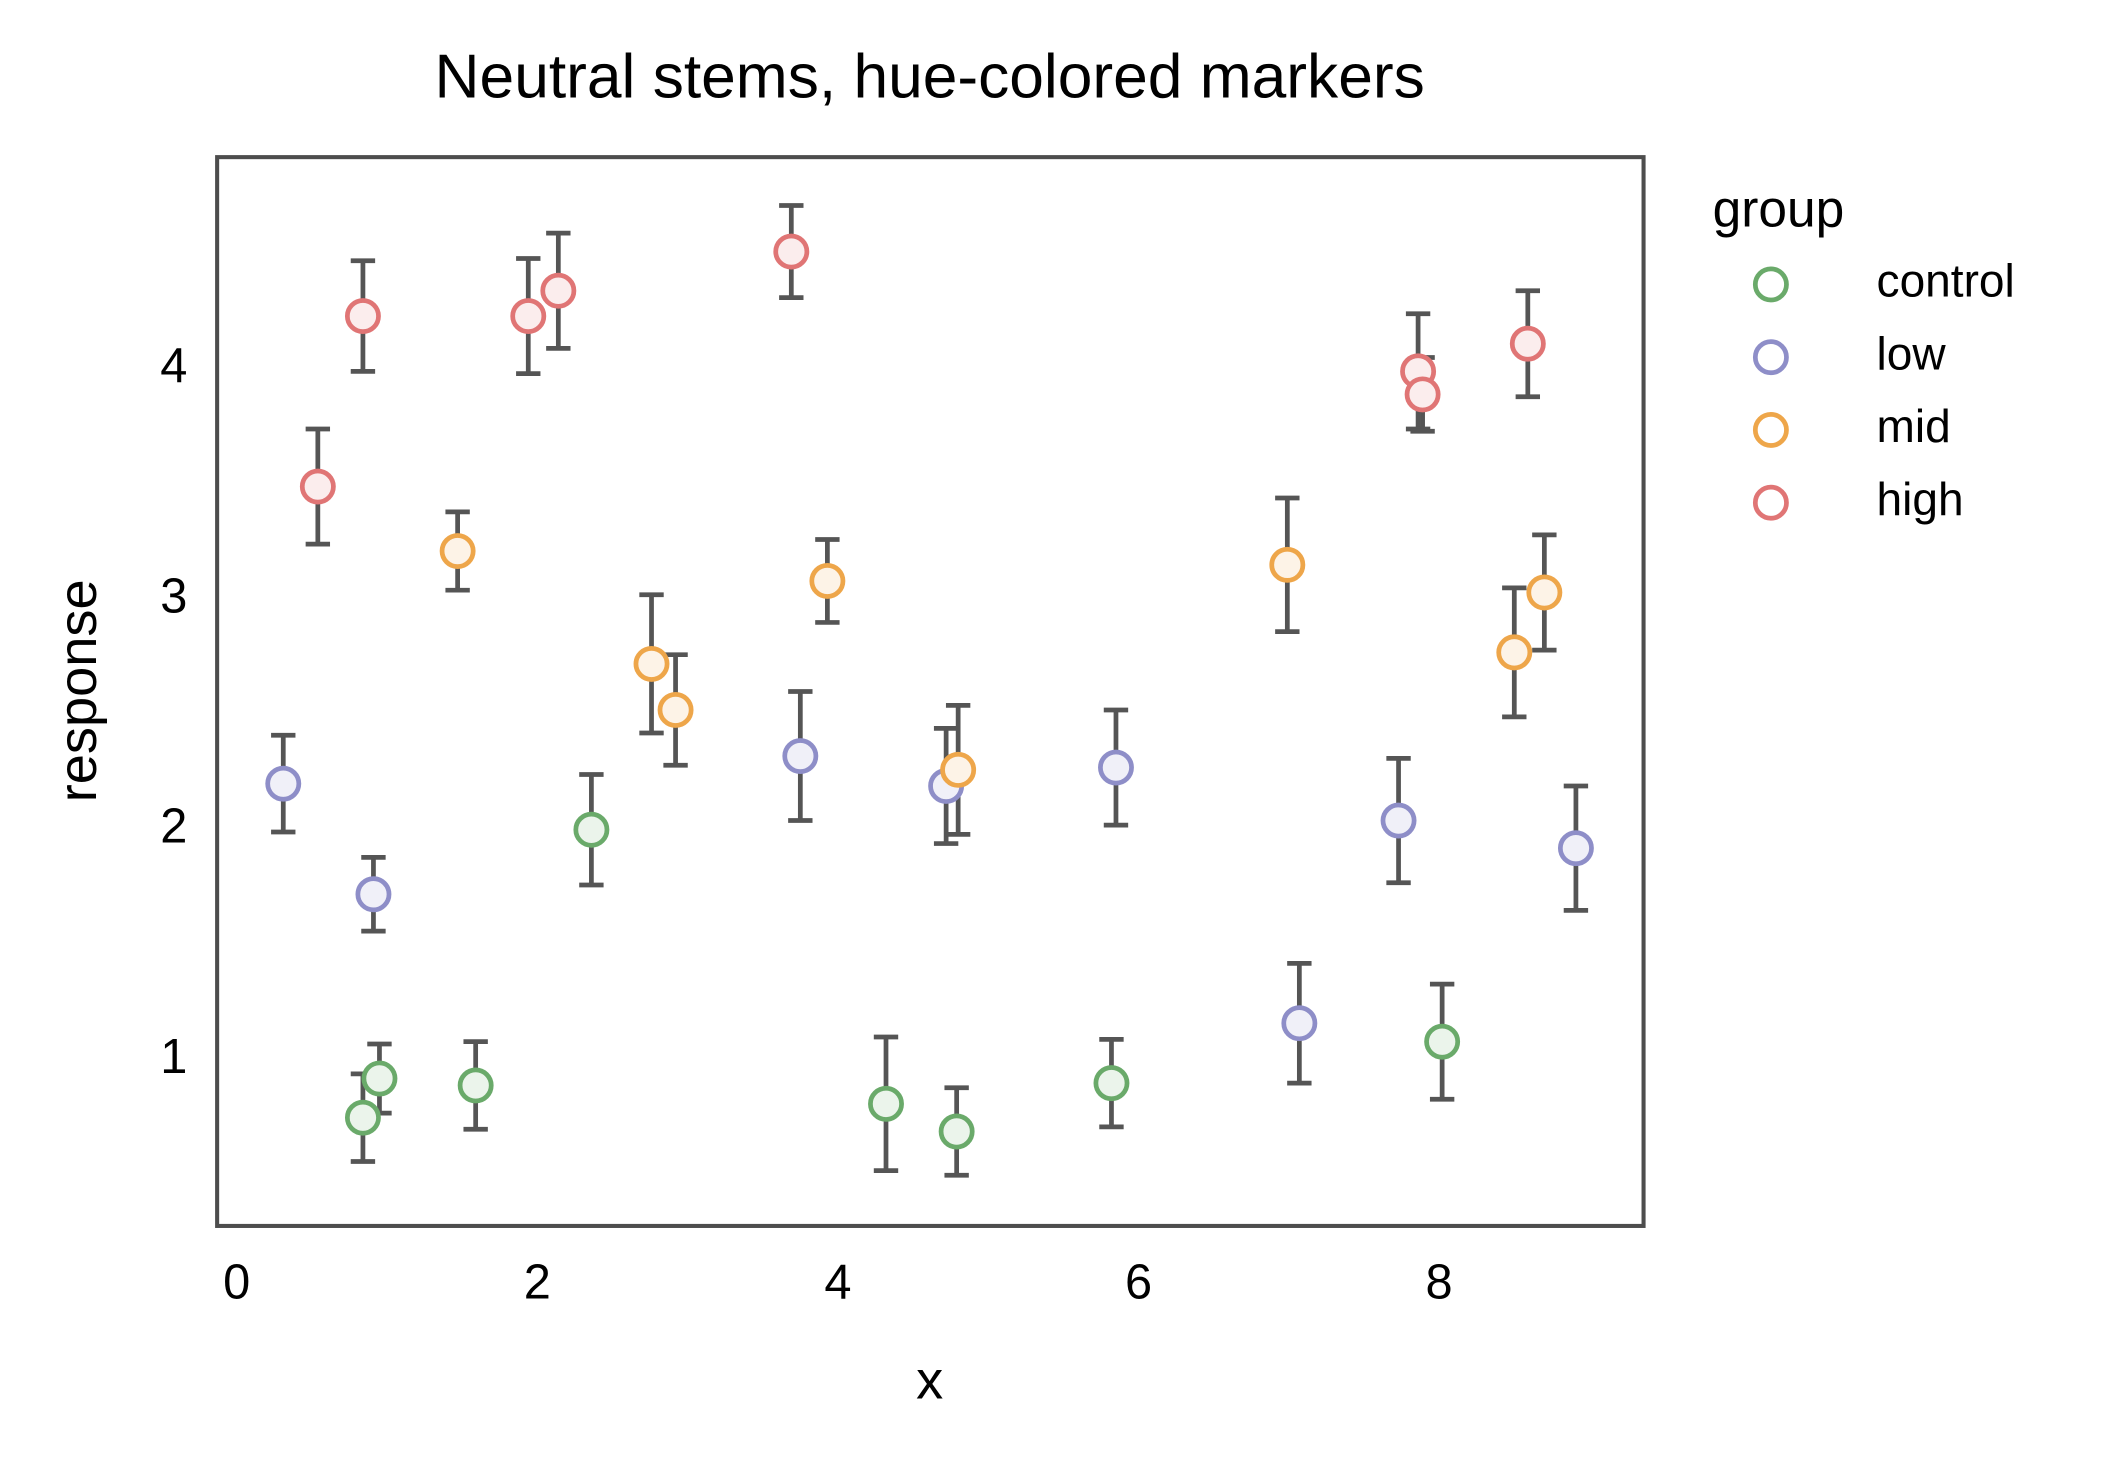 This screenshot has height=1463, width=2114. I want to click on x-tick-label: 8, so click(1439, 1282).